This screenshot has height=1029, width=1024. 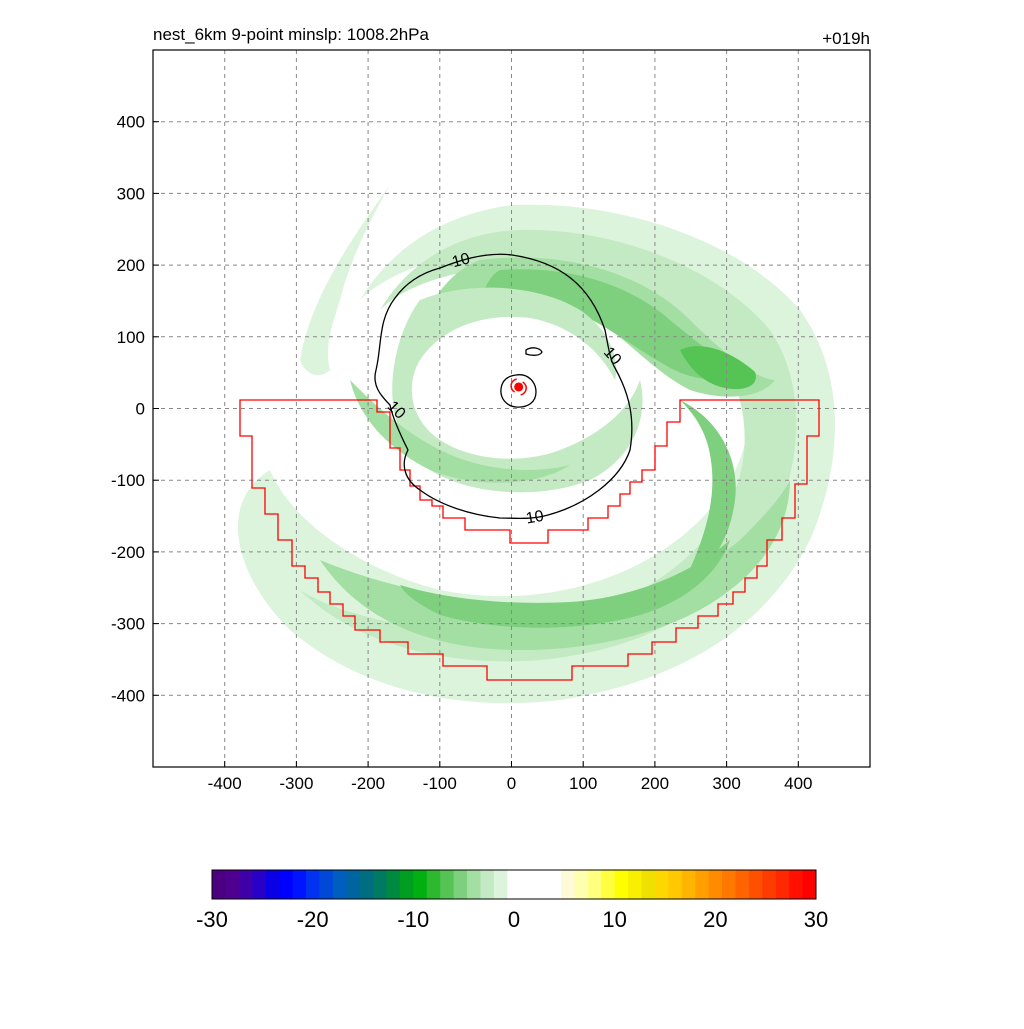 I want to click on band-lower-core, so click(x=565, y=584).